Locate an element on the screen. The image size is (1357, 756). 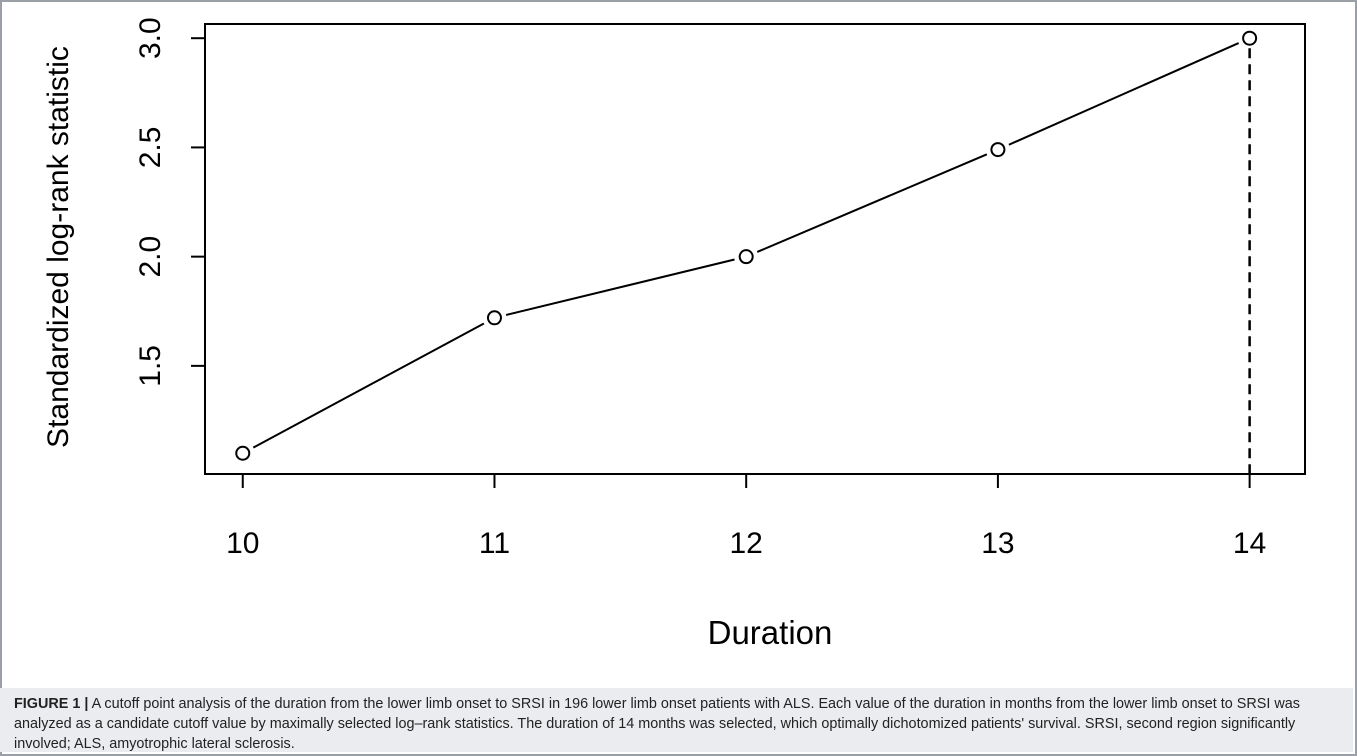
y-tick-label: 2.0 is located at coordinates (150, 257).